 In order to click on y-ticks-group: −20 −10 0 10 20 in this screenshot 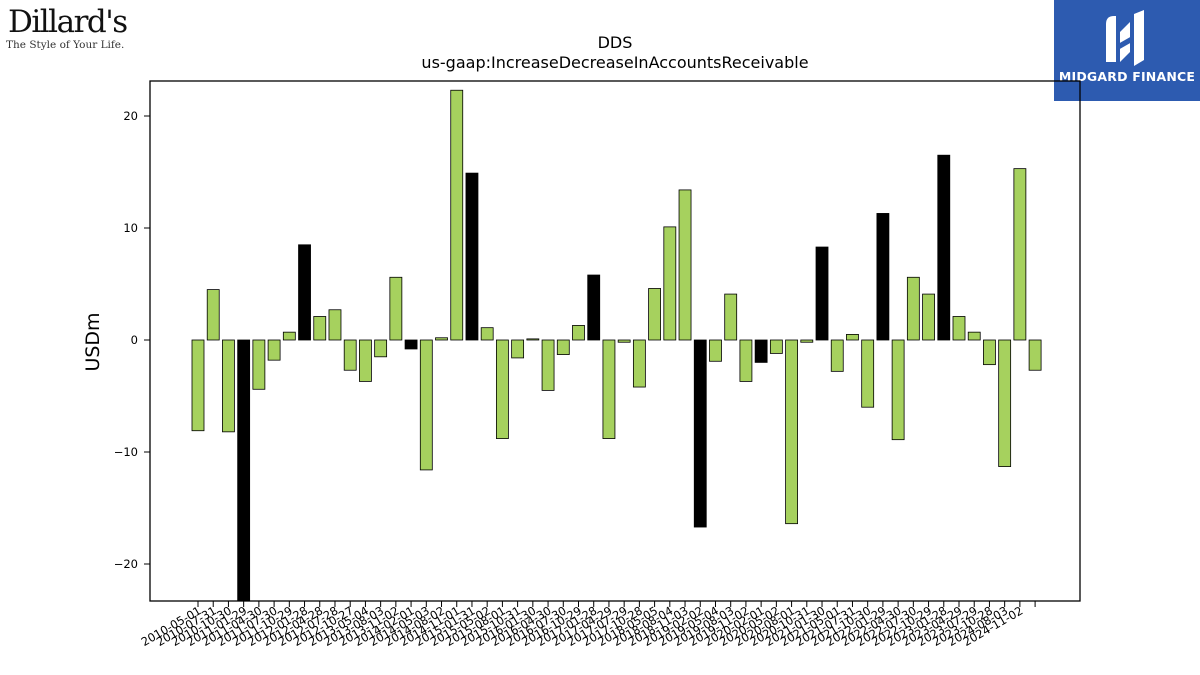, I will do `click(132, 340)`.